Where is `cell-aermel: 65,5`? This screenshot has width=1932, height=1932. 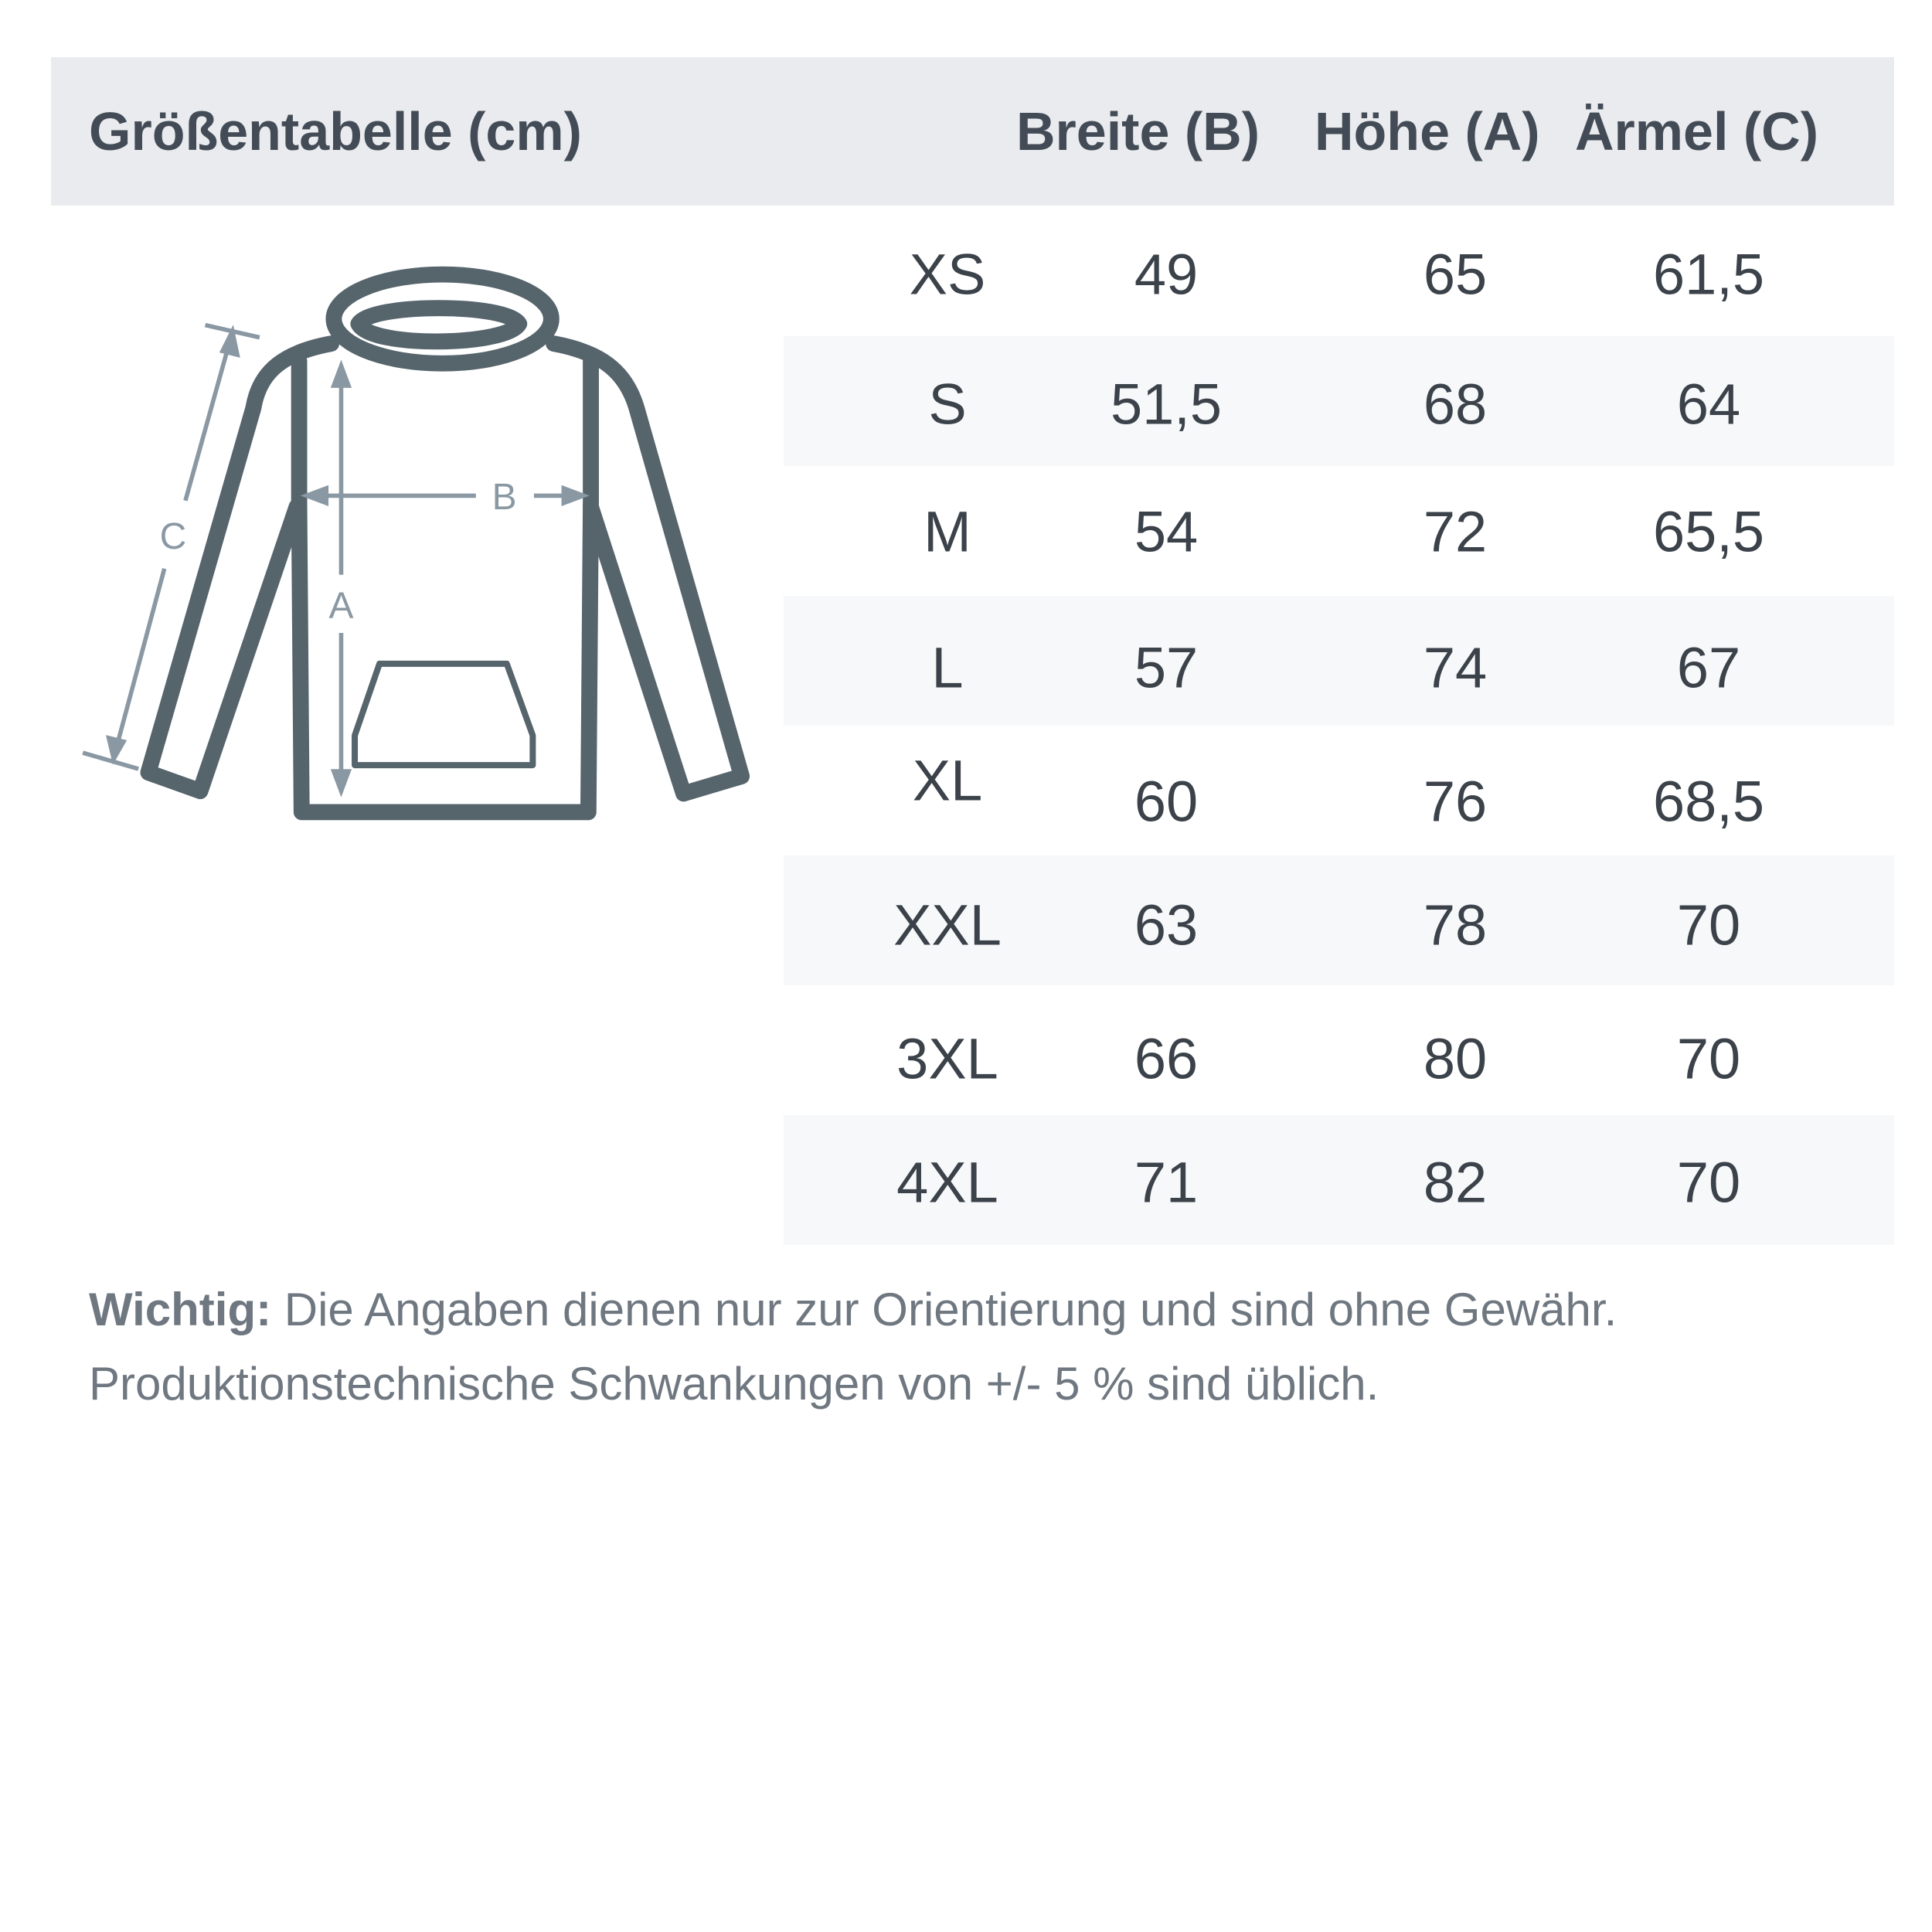
cell-aermel: 65,5 is located at coordinates (1709, 532).